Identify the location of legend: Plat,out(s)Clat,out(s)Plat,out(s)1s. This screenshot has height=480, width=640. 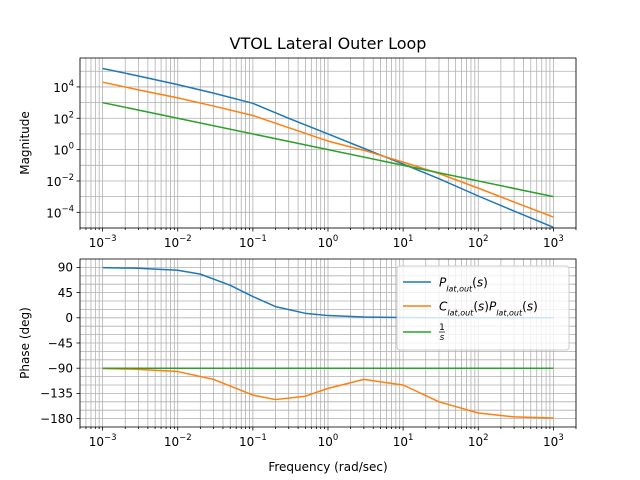
(483, 308).